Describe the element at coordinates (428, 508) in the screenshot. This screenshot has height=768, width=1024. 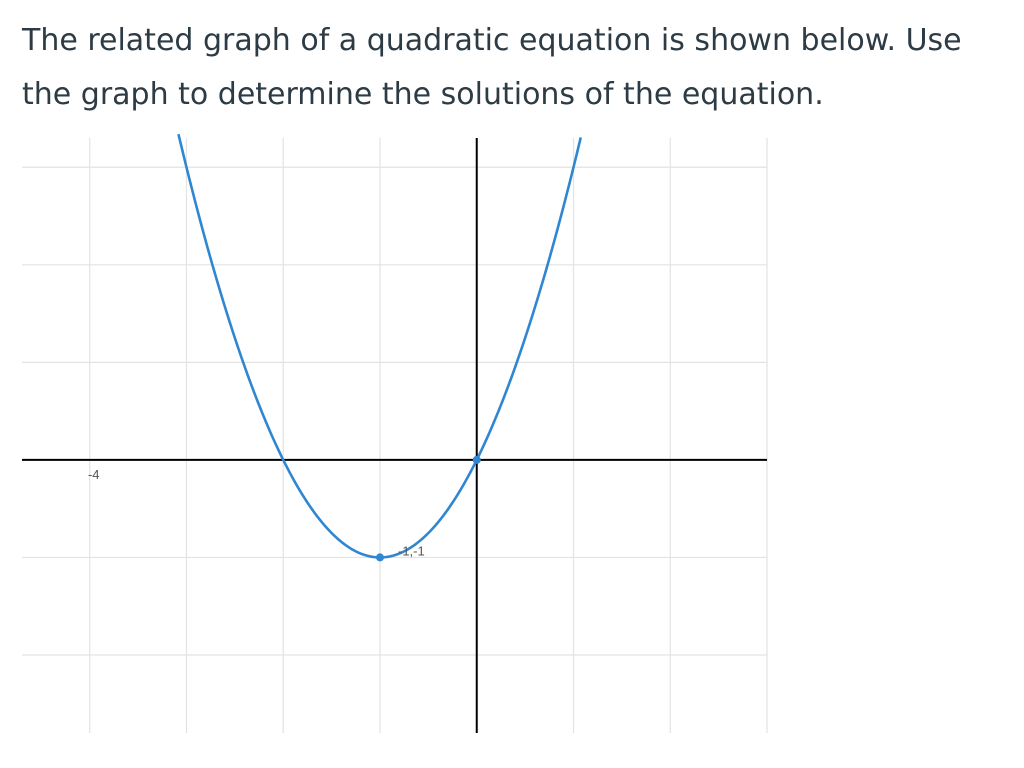
I see `points-layer` at that location.